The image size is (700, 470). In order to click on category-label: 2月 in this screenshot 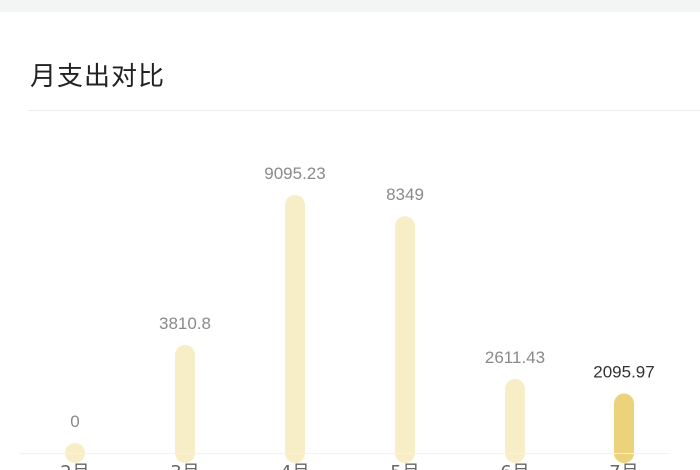, I will do `click(74, 466)`.